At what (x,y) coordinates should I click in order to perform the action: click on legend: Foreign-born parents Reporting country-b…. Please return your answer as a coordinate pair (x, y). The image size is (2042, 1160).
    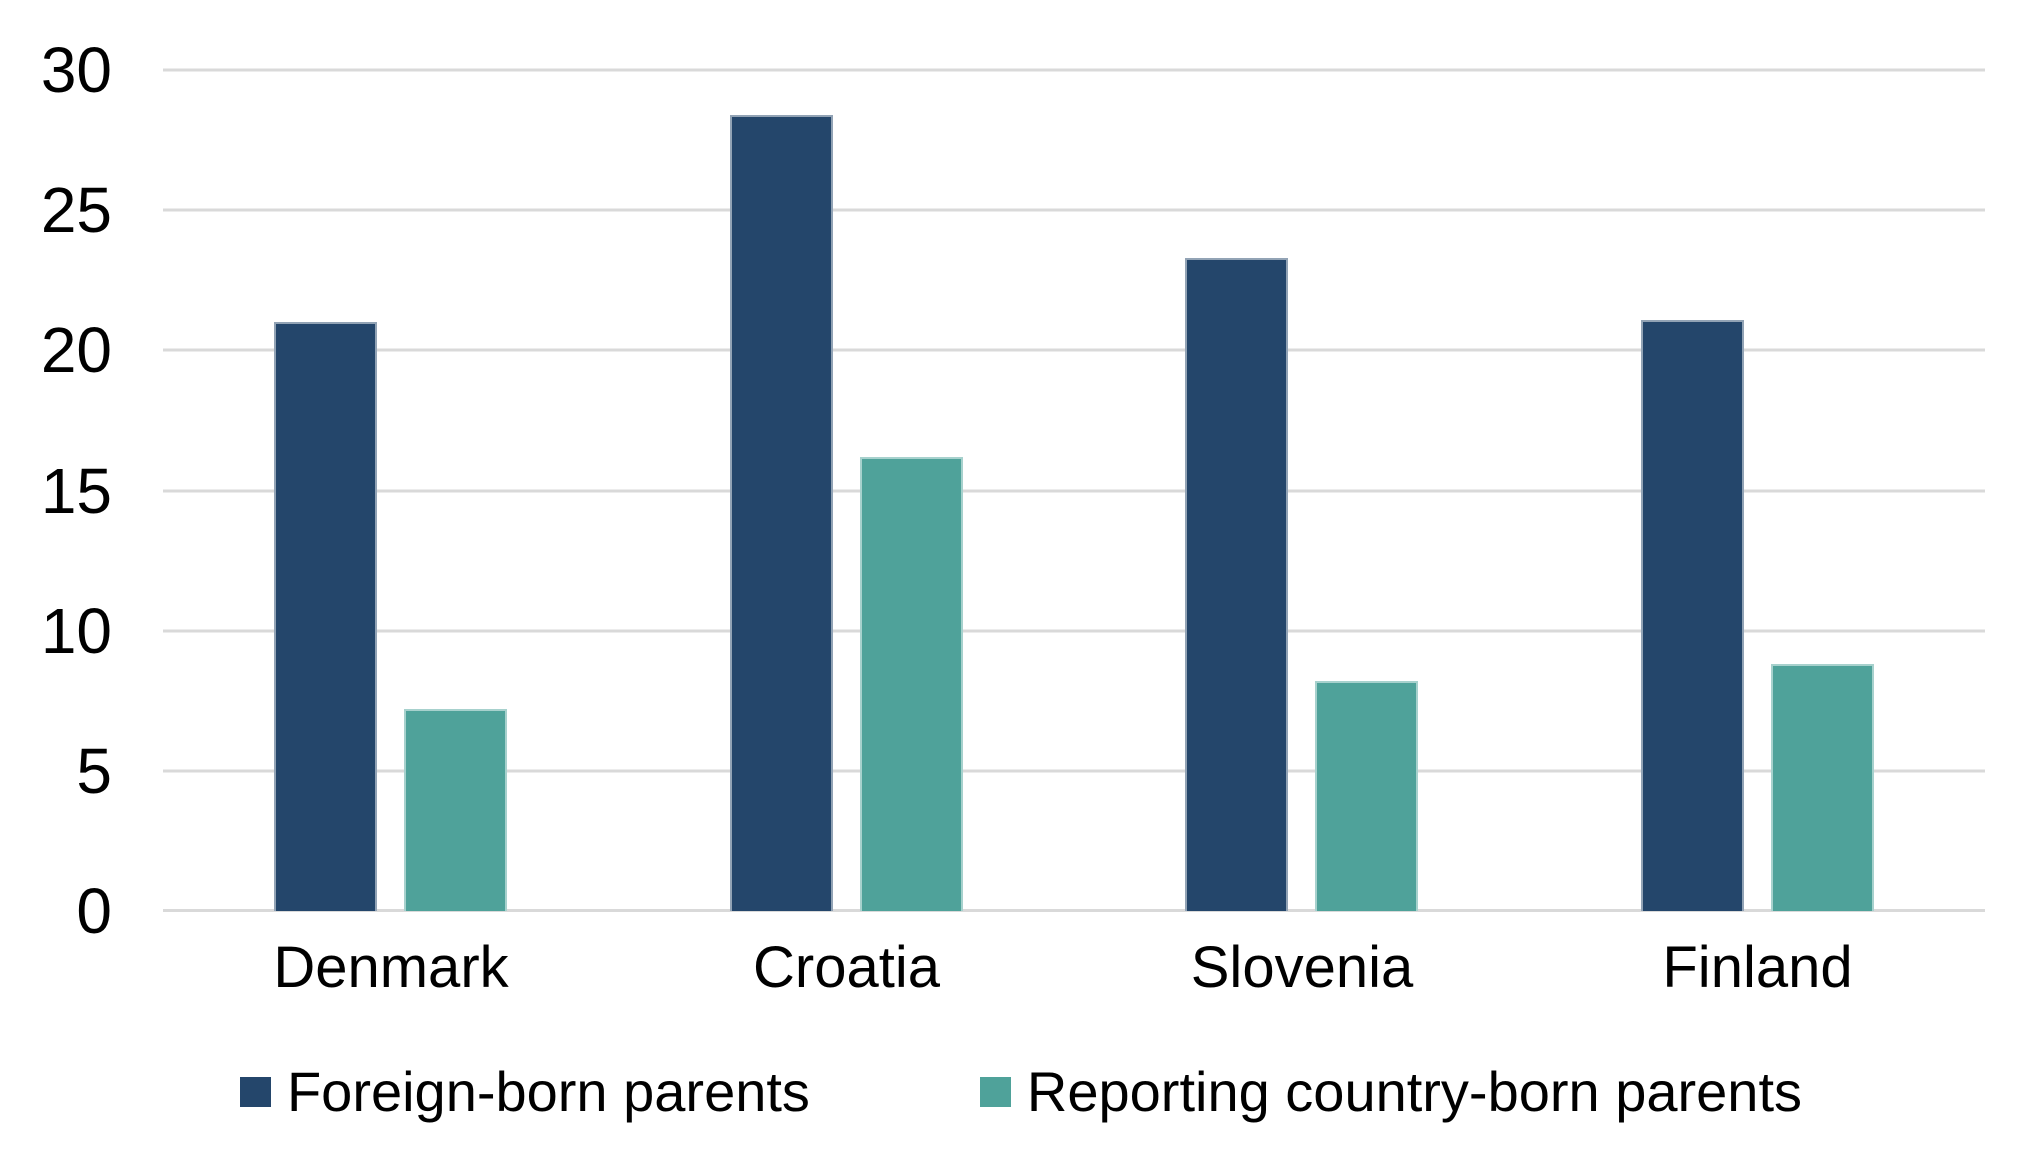
    Looking at the image, I should click on (1021, 1092).